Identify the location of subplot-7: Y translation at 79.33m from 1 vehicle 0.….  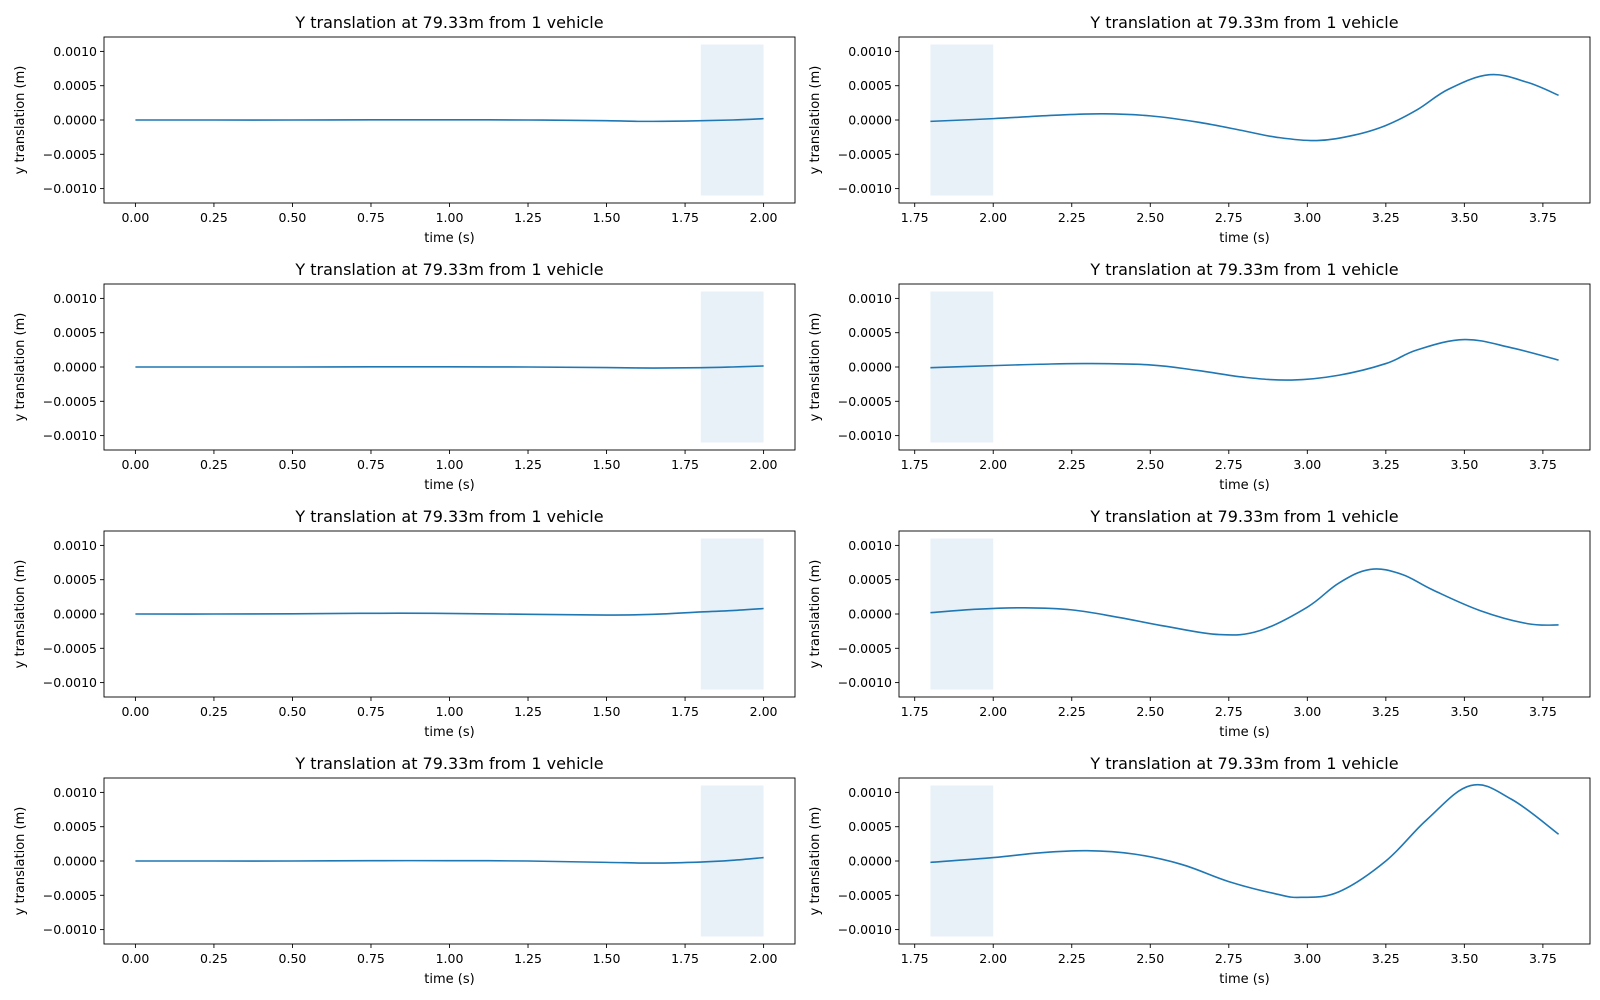
(404, 870).